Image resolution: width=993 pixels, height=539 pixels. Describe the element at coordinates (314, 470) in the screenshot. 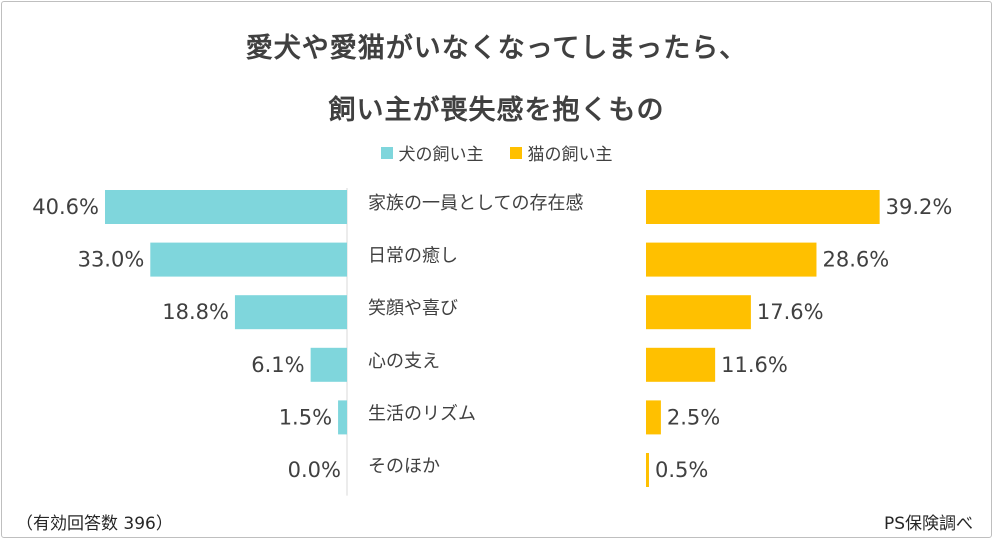

I see `dog-value-label: 0.0%` at that location.